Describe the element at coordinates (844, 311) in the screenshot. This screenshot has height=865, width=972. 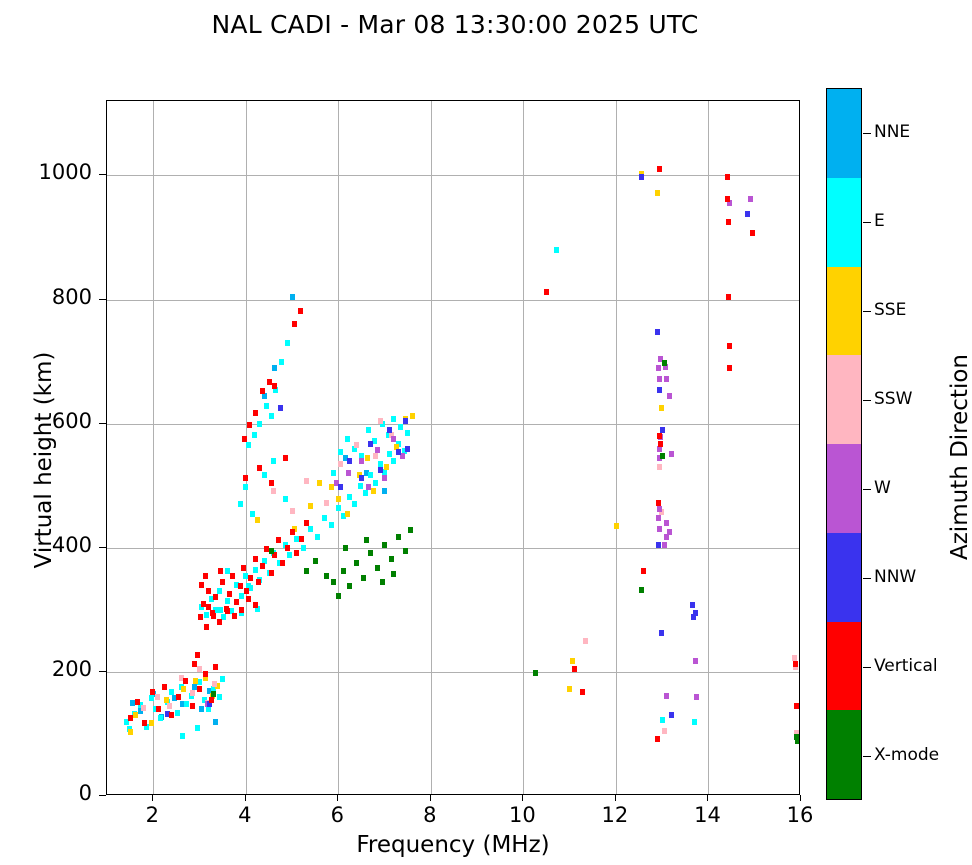
I see `colorbar-segment-sse` at that location.